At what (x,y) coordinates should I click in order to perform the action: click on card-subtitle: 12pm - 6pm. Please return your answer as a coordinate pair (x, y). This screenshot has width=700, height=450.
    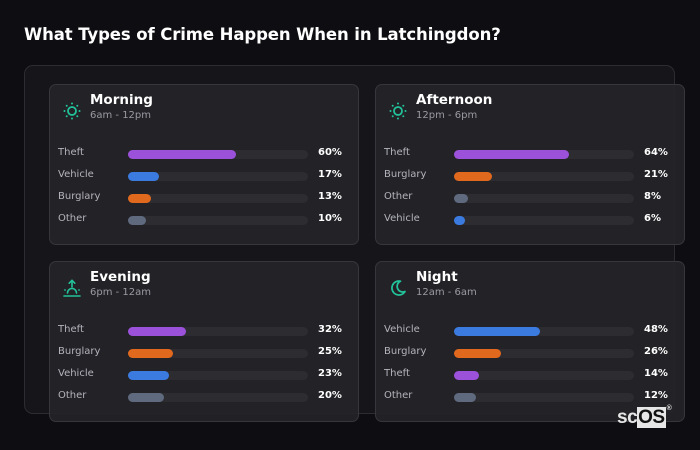
    Looking at the image, I should click on (447, 115).